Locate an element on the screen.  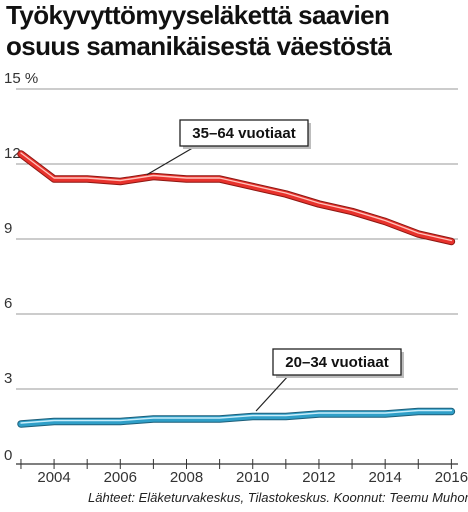
y-tick-label-9: 9 is located at coordinates (8, 228).